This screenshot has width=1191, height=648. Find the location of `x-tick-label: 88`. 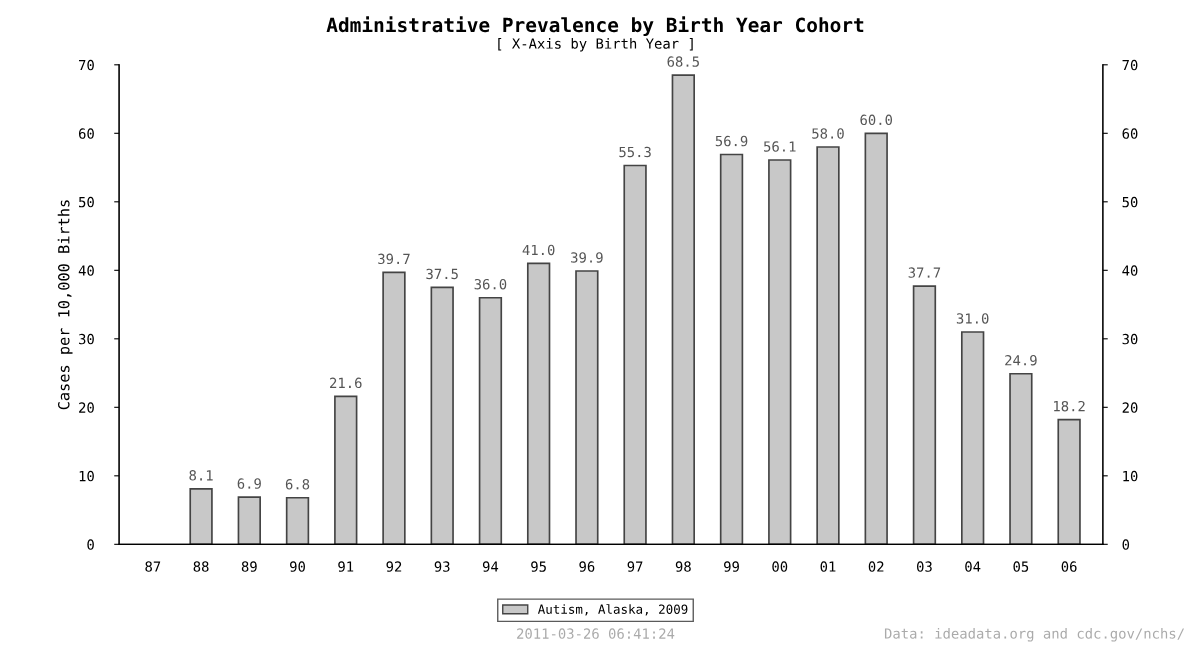

x-tick-label: 88 is located at coordinates (201, 566).